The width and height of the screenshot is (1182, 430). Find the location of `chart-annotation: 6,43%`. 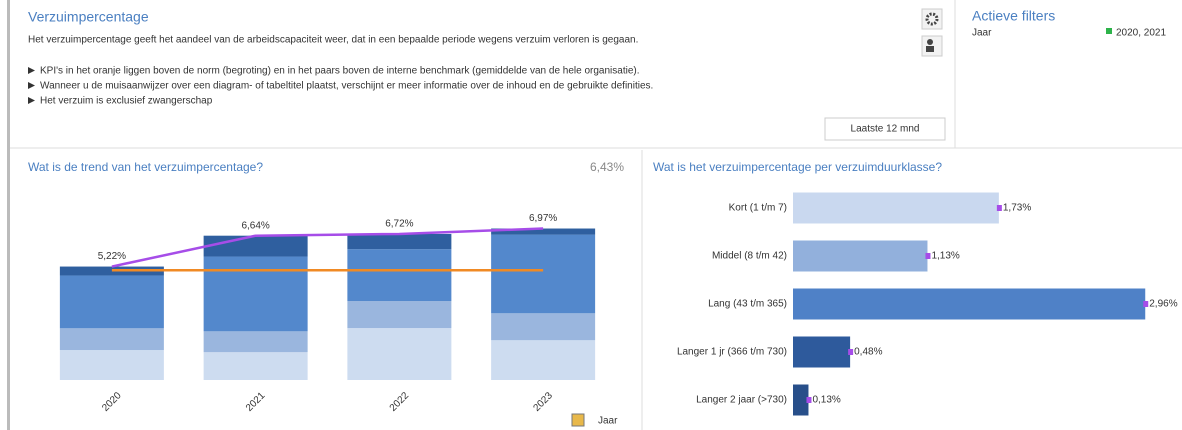

chart-annotation: 6,43% is located at coordinates (607, 167).